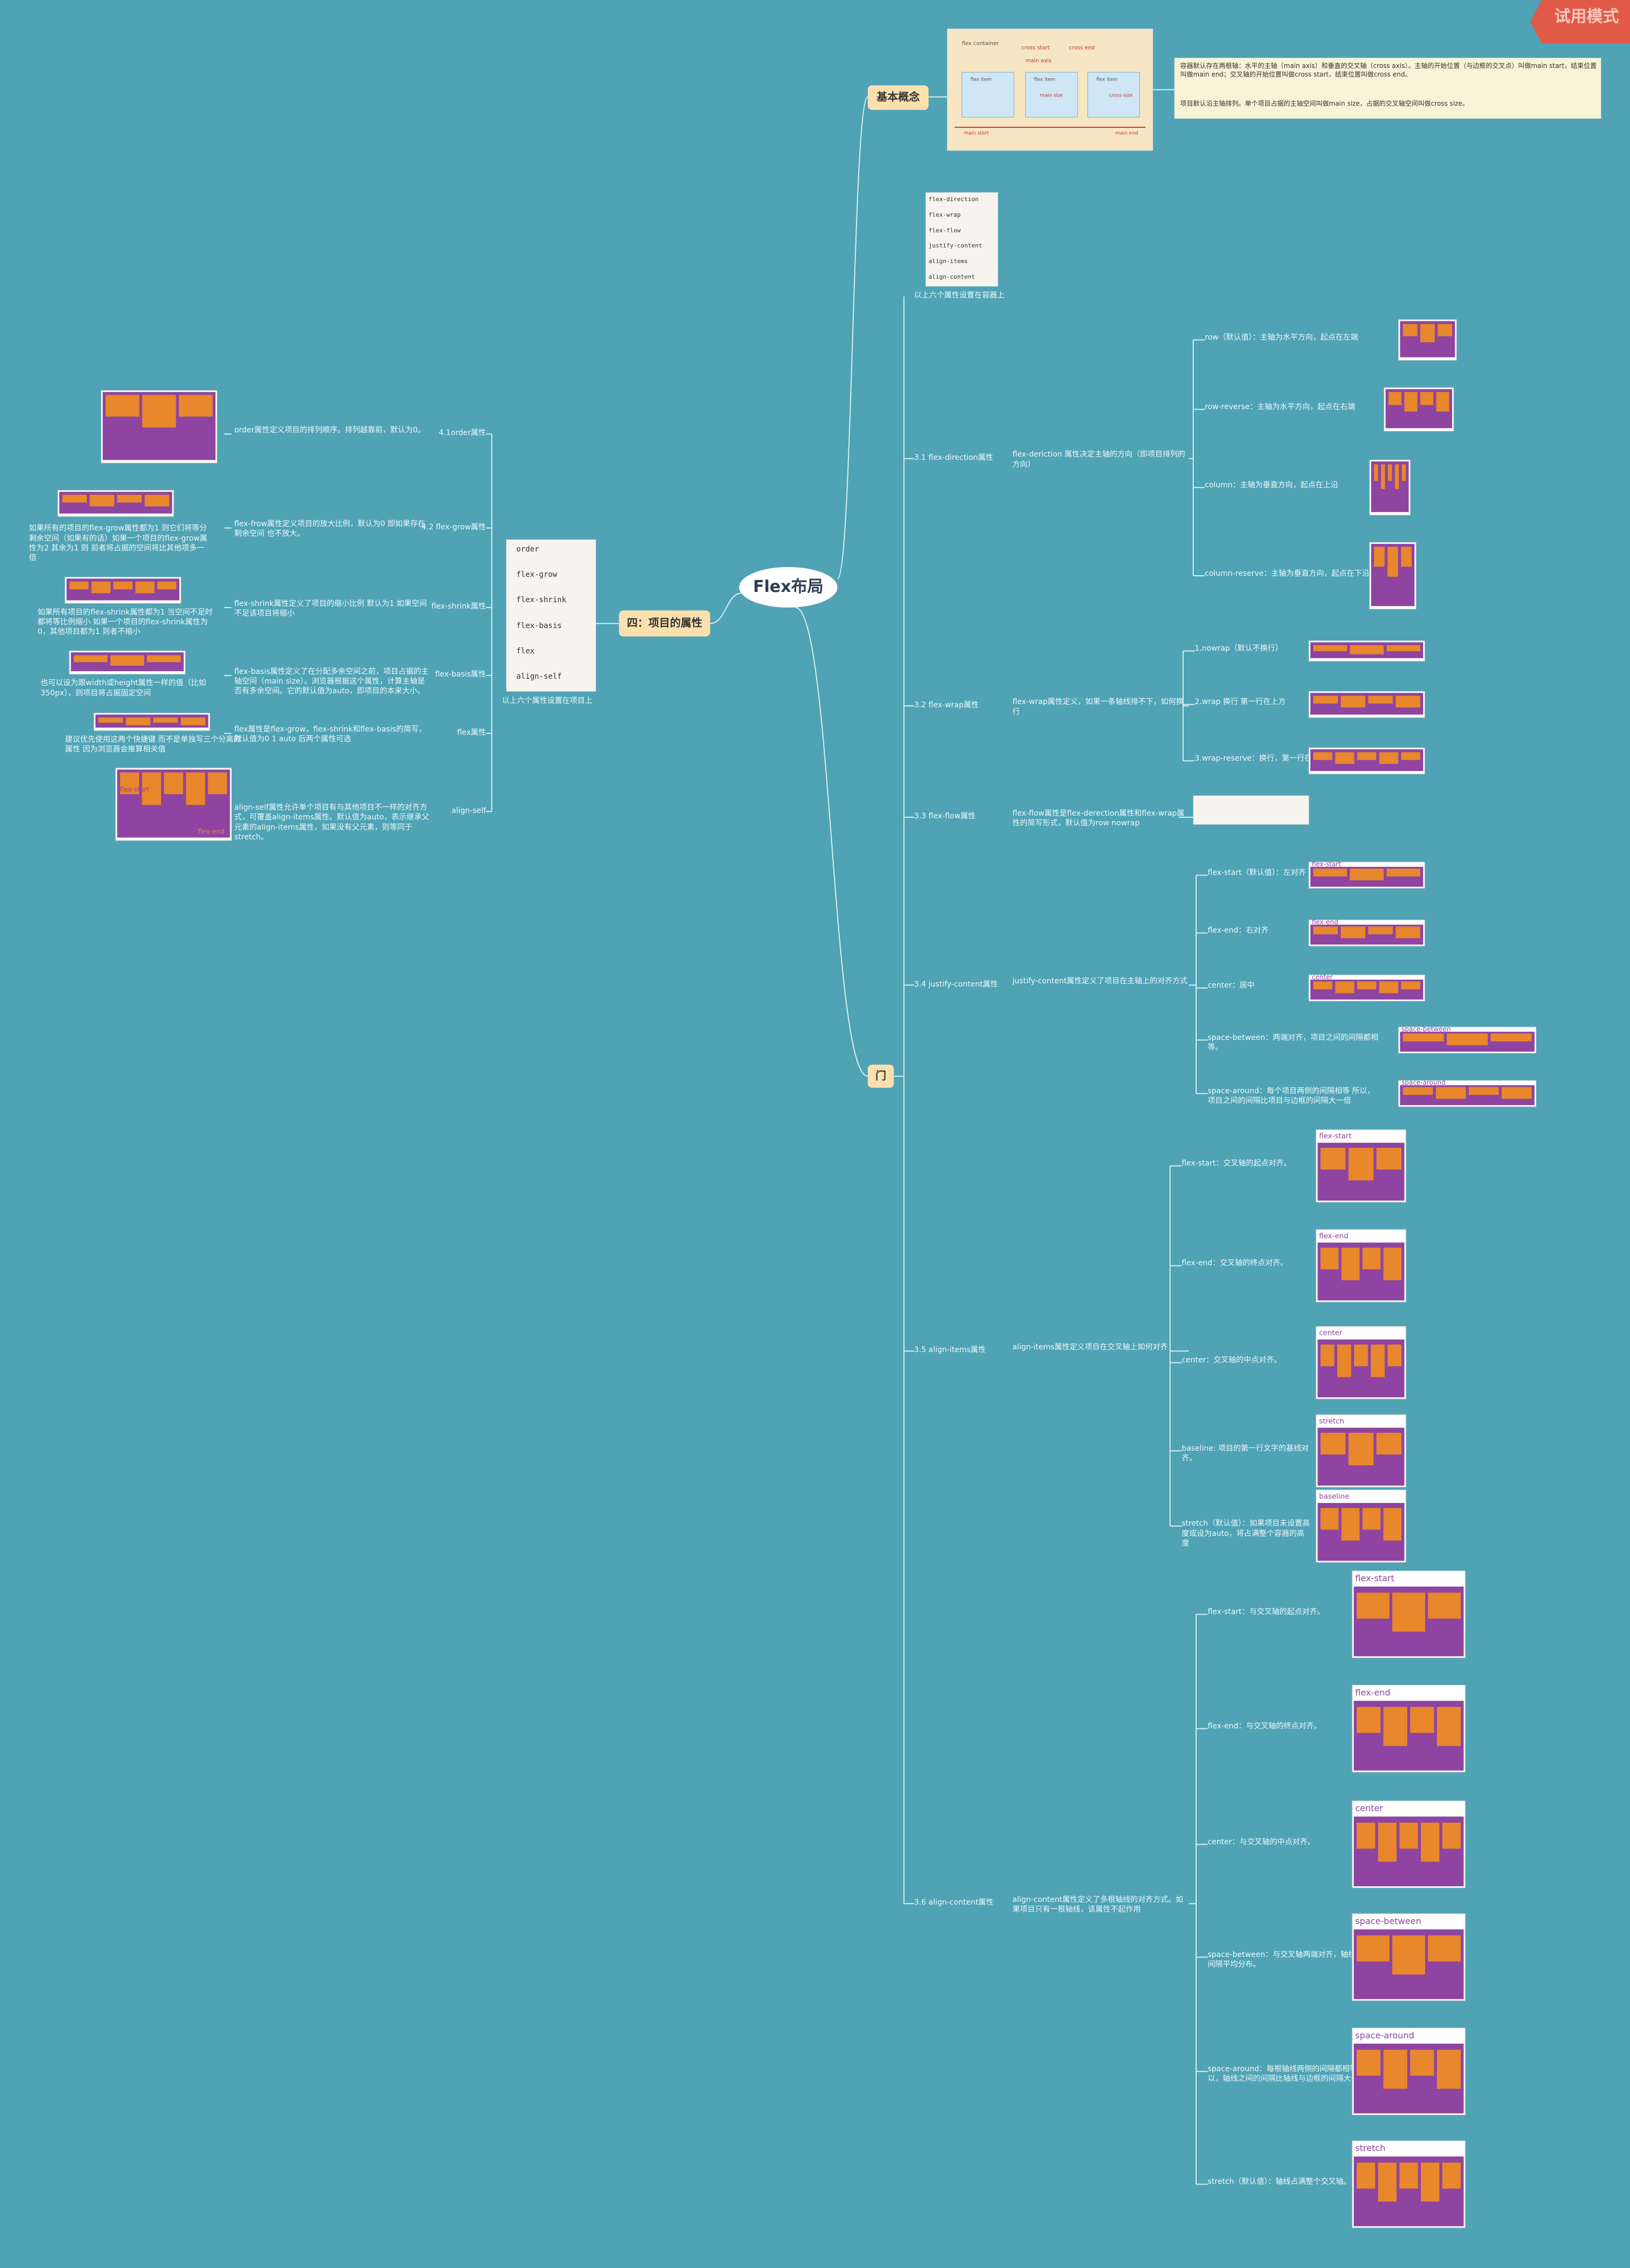  Describe the element at coordinates (539, 676) in the screenshot. I see `list-item-box: align-self` at that location.